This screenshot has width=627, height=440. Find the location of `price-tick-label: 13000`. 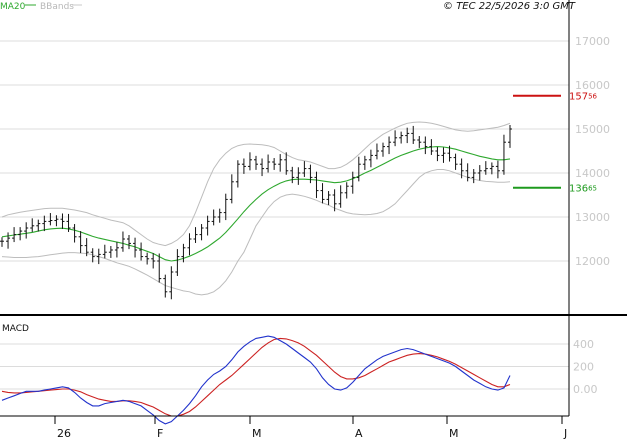

price-tick-label: 13000 is located at coordinates (592, 217).